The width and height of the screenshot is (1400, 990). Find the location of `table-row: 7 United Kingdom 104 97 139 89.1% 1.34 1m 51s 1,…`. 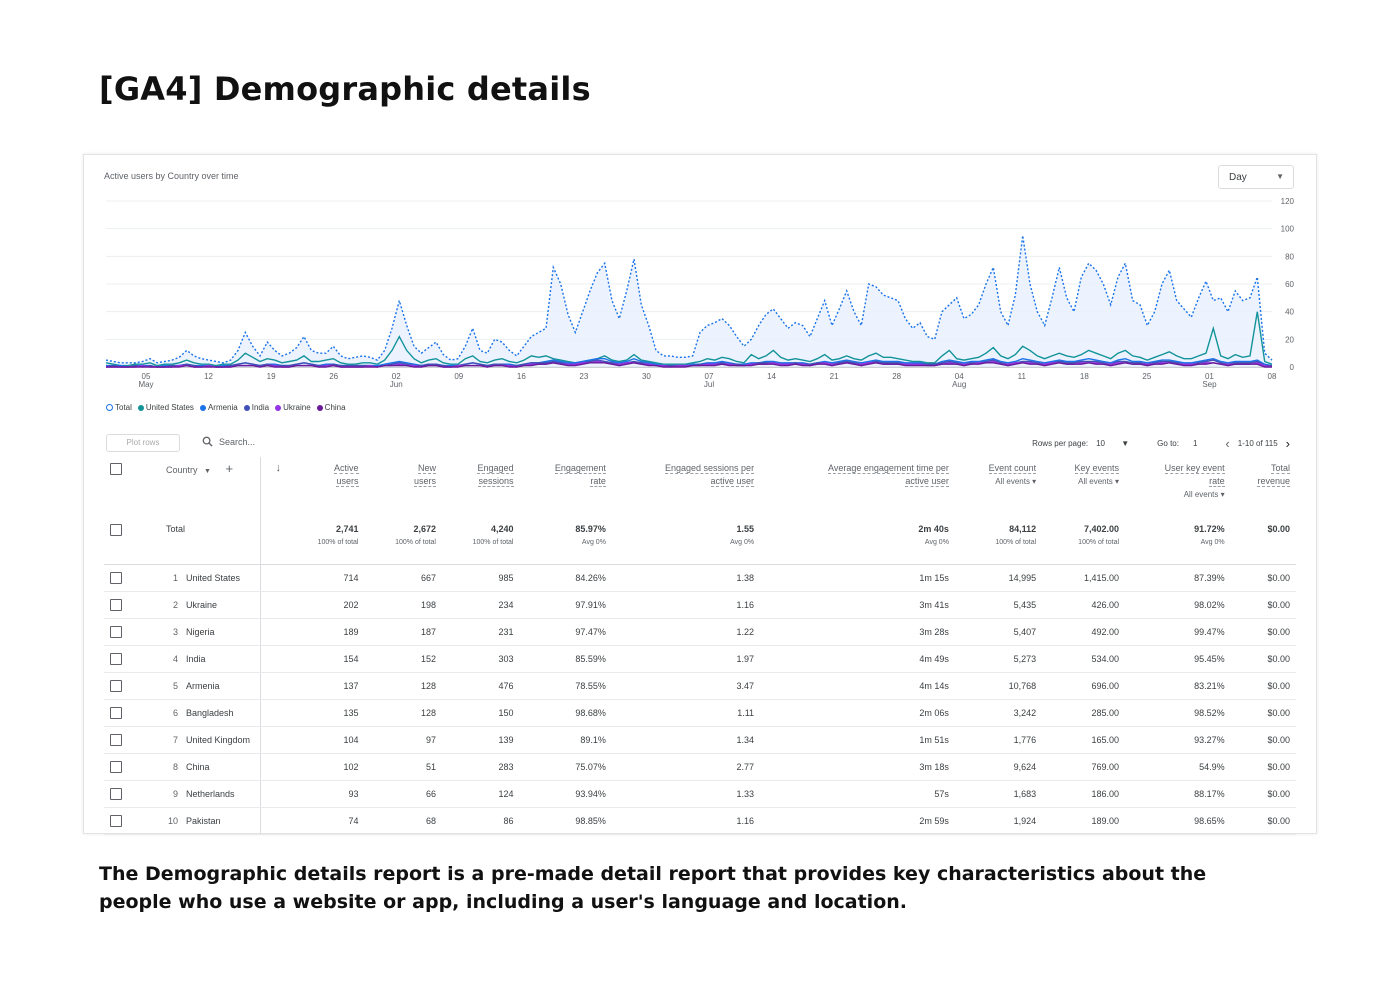

table-row: 7 United Kingdom 104 97 139 89.1% 1.34 1m 51s 1,… is located at coordinates (700, 740).